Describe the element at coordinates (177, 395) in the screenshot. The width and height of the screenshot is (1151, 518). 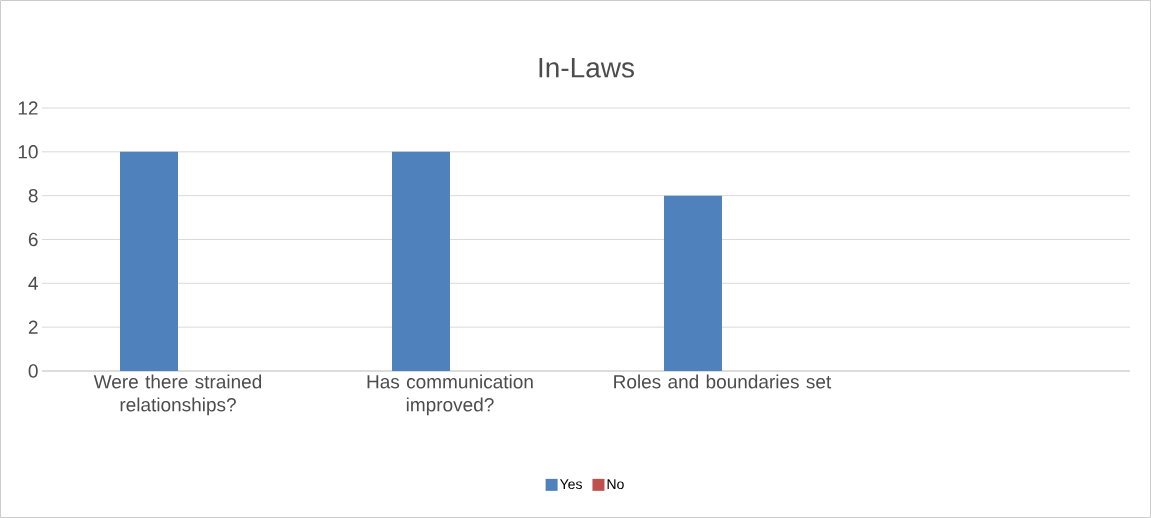
I see `x-tick-label: Were there strained relationships?` at that location.